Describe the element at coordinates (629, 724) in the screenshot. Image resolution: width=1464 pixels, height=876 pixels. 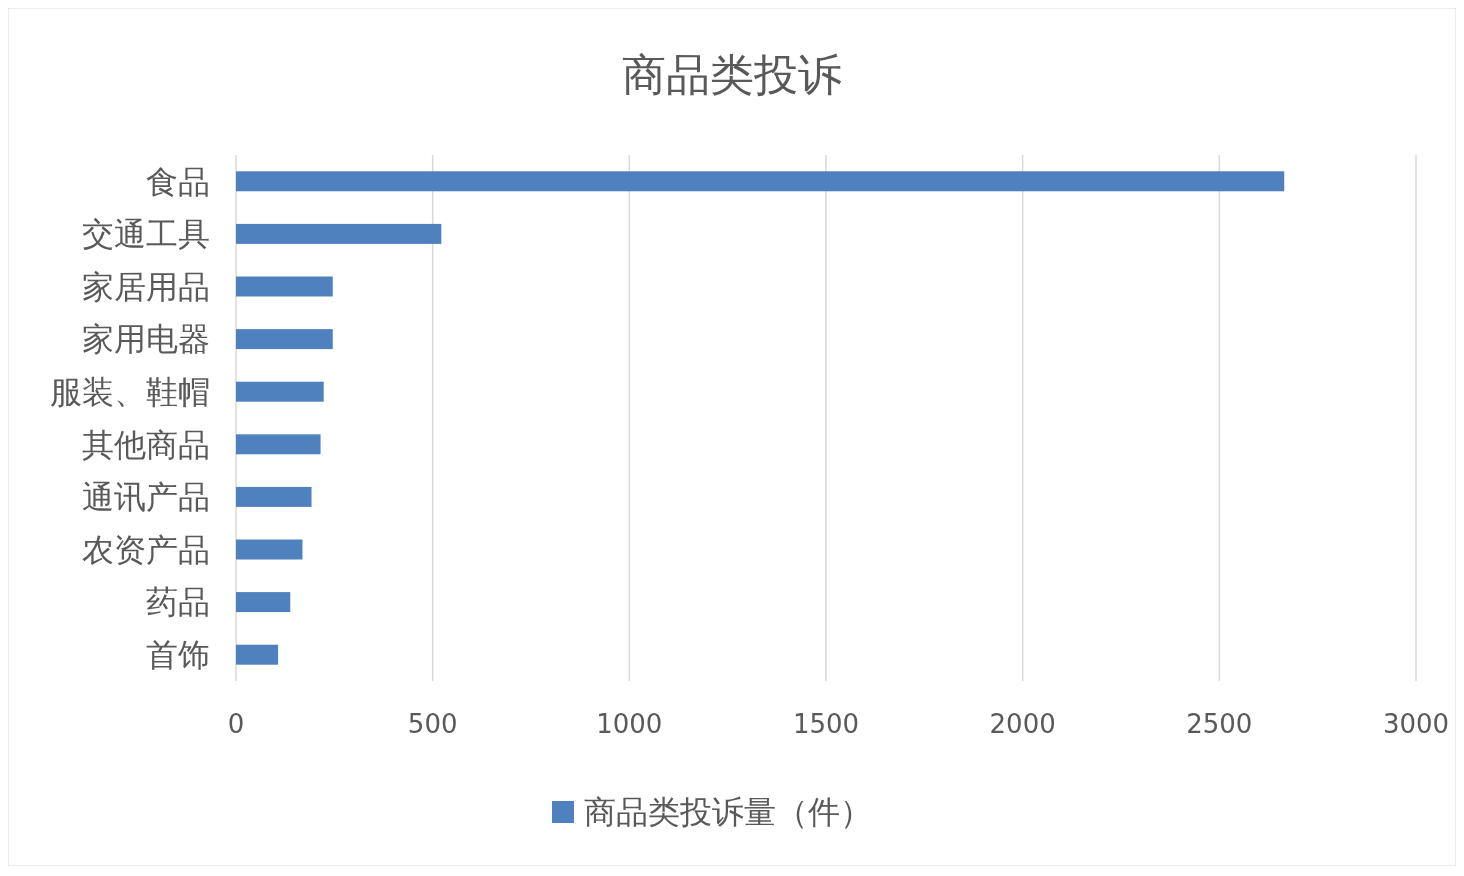
I see `x-tick-label: 1000` at that location.